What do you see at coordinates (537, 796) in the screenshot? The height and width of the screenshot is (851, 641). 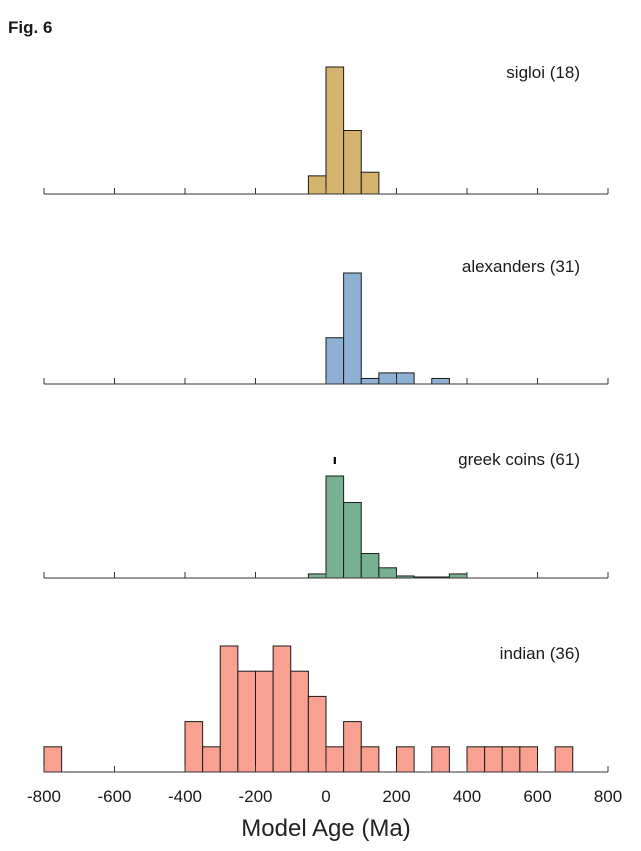 I see `x-tick-label: 600` at bounding box center [537, 796].